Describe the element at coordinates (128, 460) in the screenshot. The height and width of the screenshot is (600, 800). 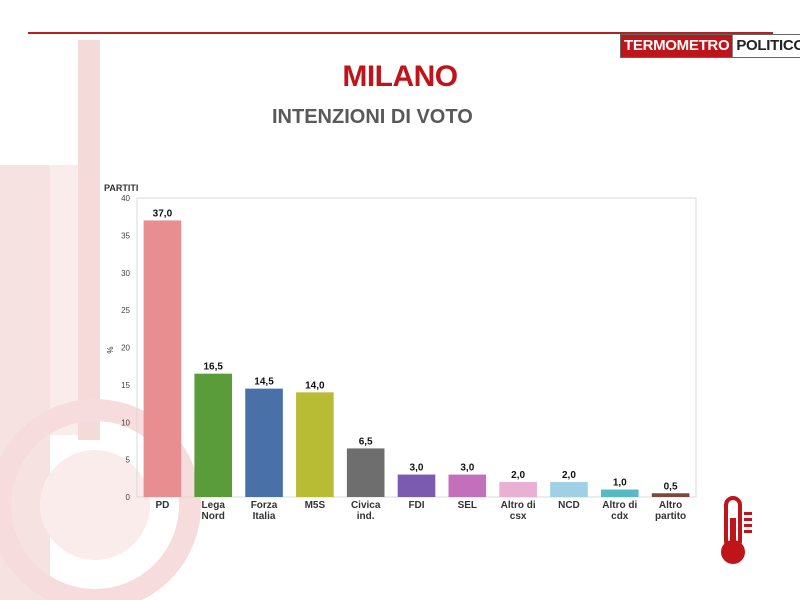
I see `y-tick-label: 5` at that location.